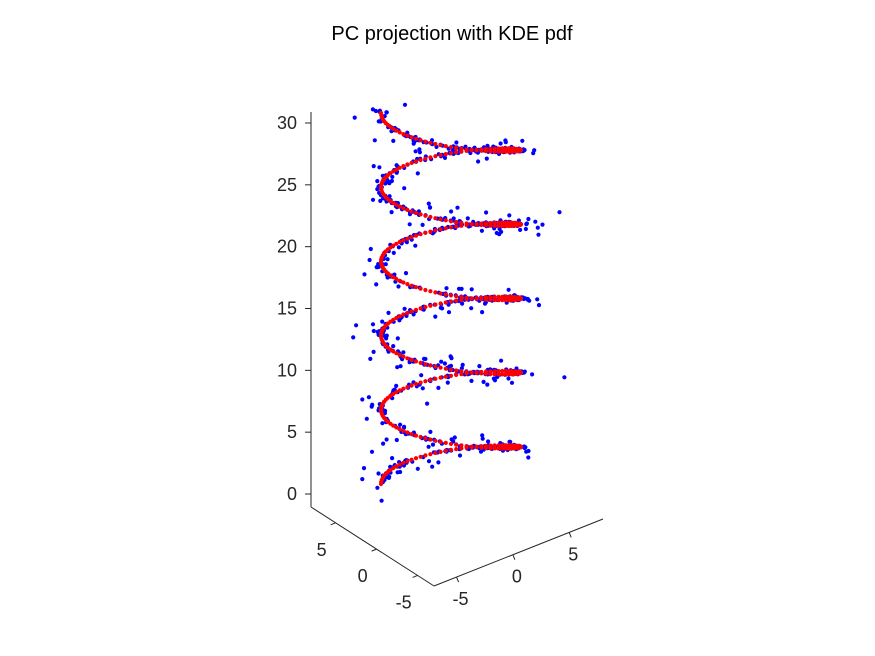 The image size is (875, 656). Describe the element at coordinates (515, 570) in the screenshot. I see `x-ticks: -5 0 5` at that location.